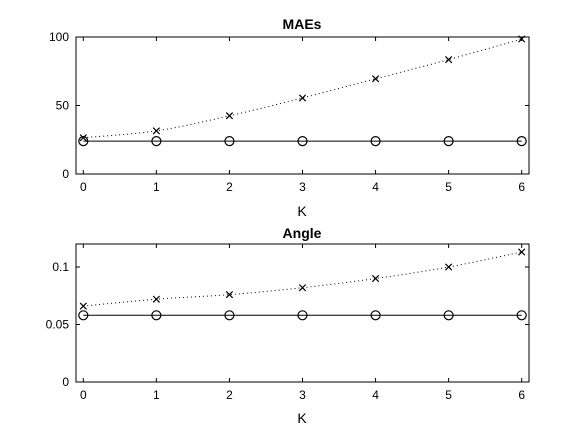 This screenshot has height=439, width=584. What do you see at coordinates (302, 233) in the screenshot?
I see `chart-title: Angle` at bounding box center [302, 233].